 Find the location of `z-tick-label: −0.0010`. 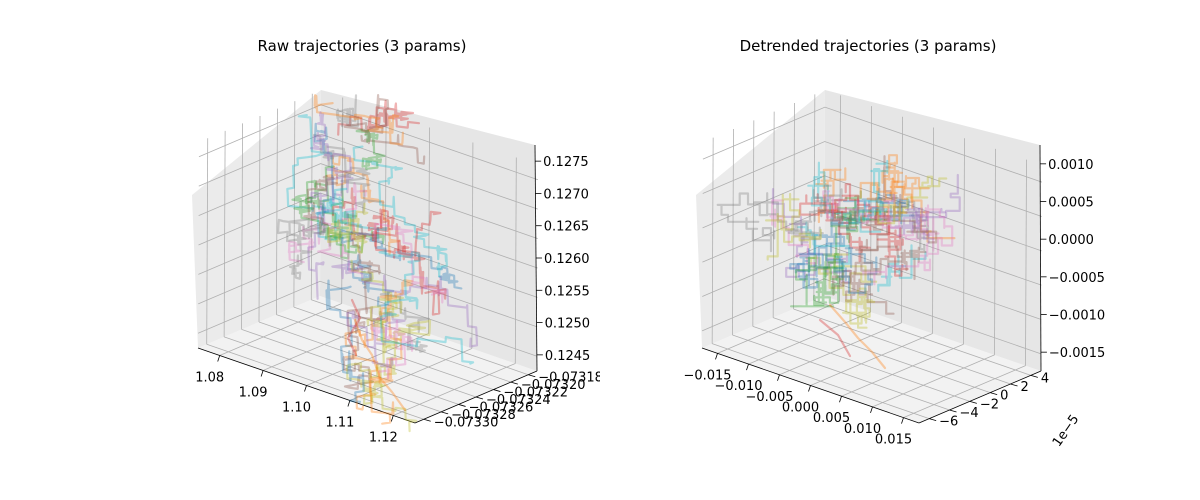

z-tick-label: −0.0010 is located at coordinates (1077, 316).